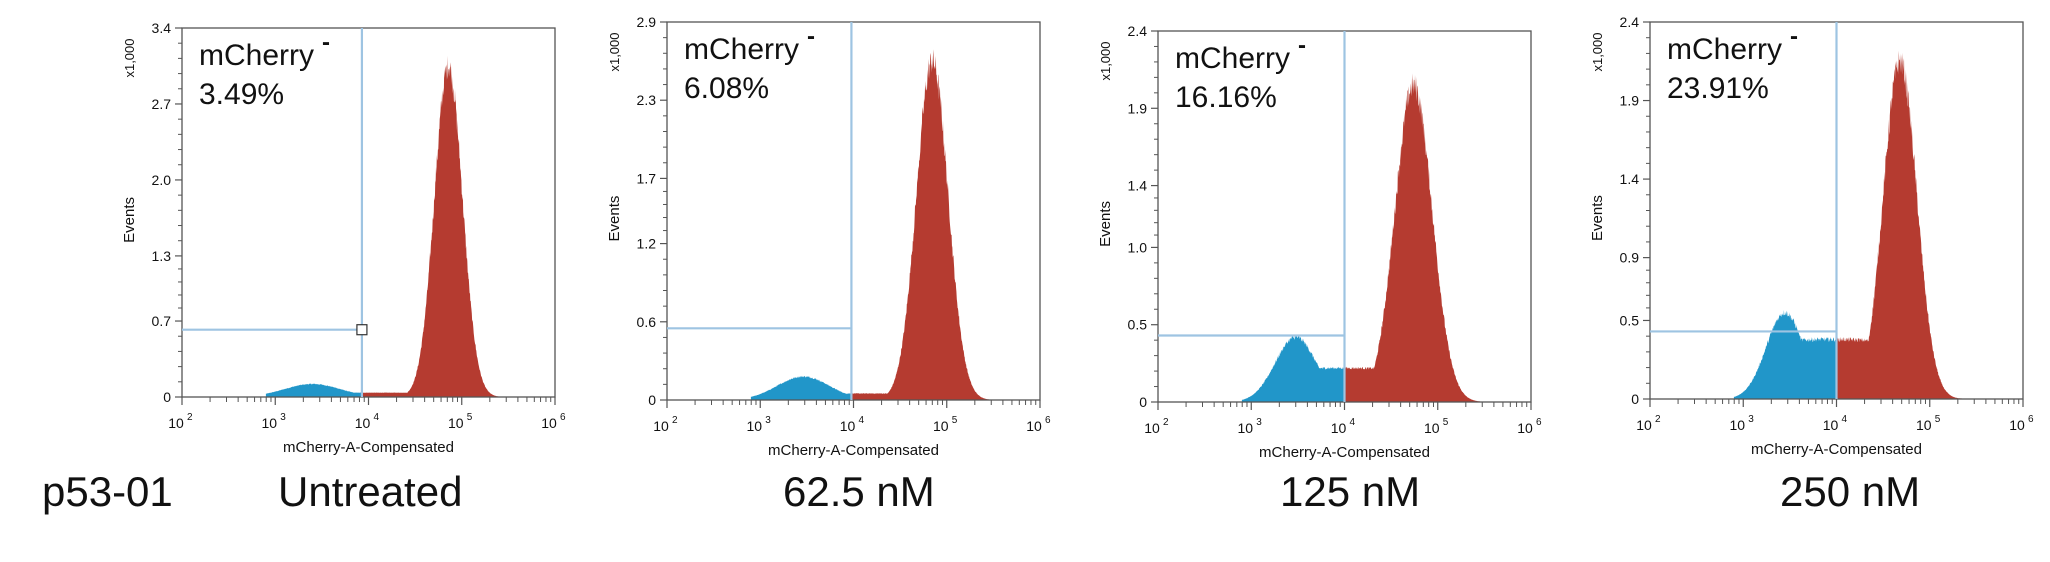  I want to click on y-tick-label: 2.9, so click(647, 22).